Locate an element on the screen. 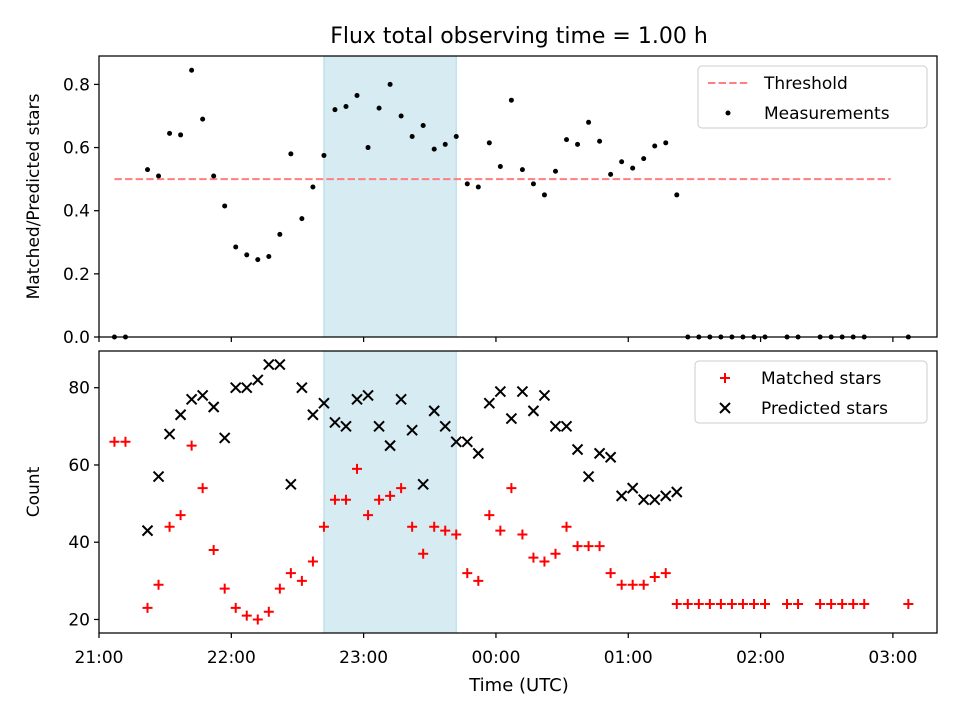  legend-measurement-swatch is located at coordinates (728, 113).